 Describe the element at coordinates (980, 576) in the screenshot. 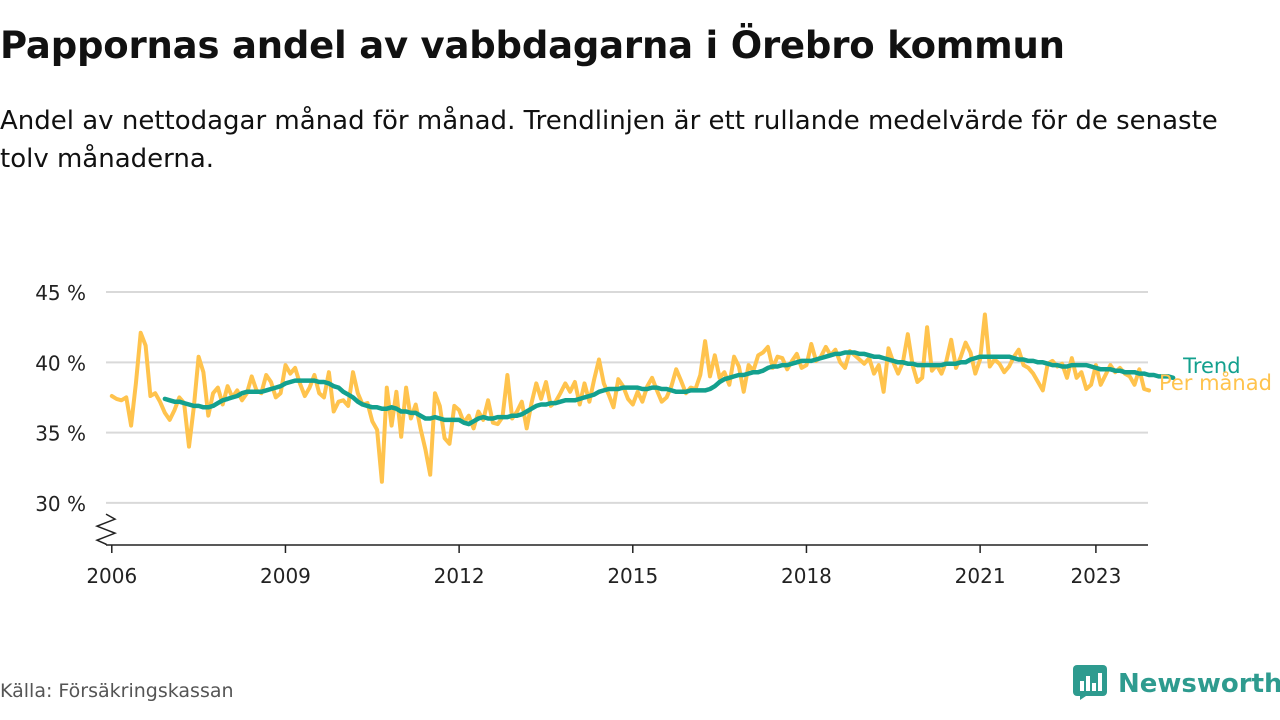

I see `x-tick-label: 2021` at that location.